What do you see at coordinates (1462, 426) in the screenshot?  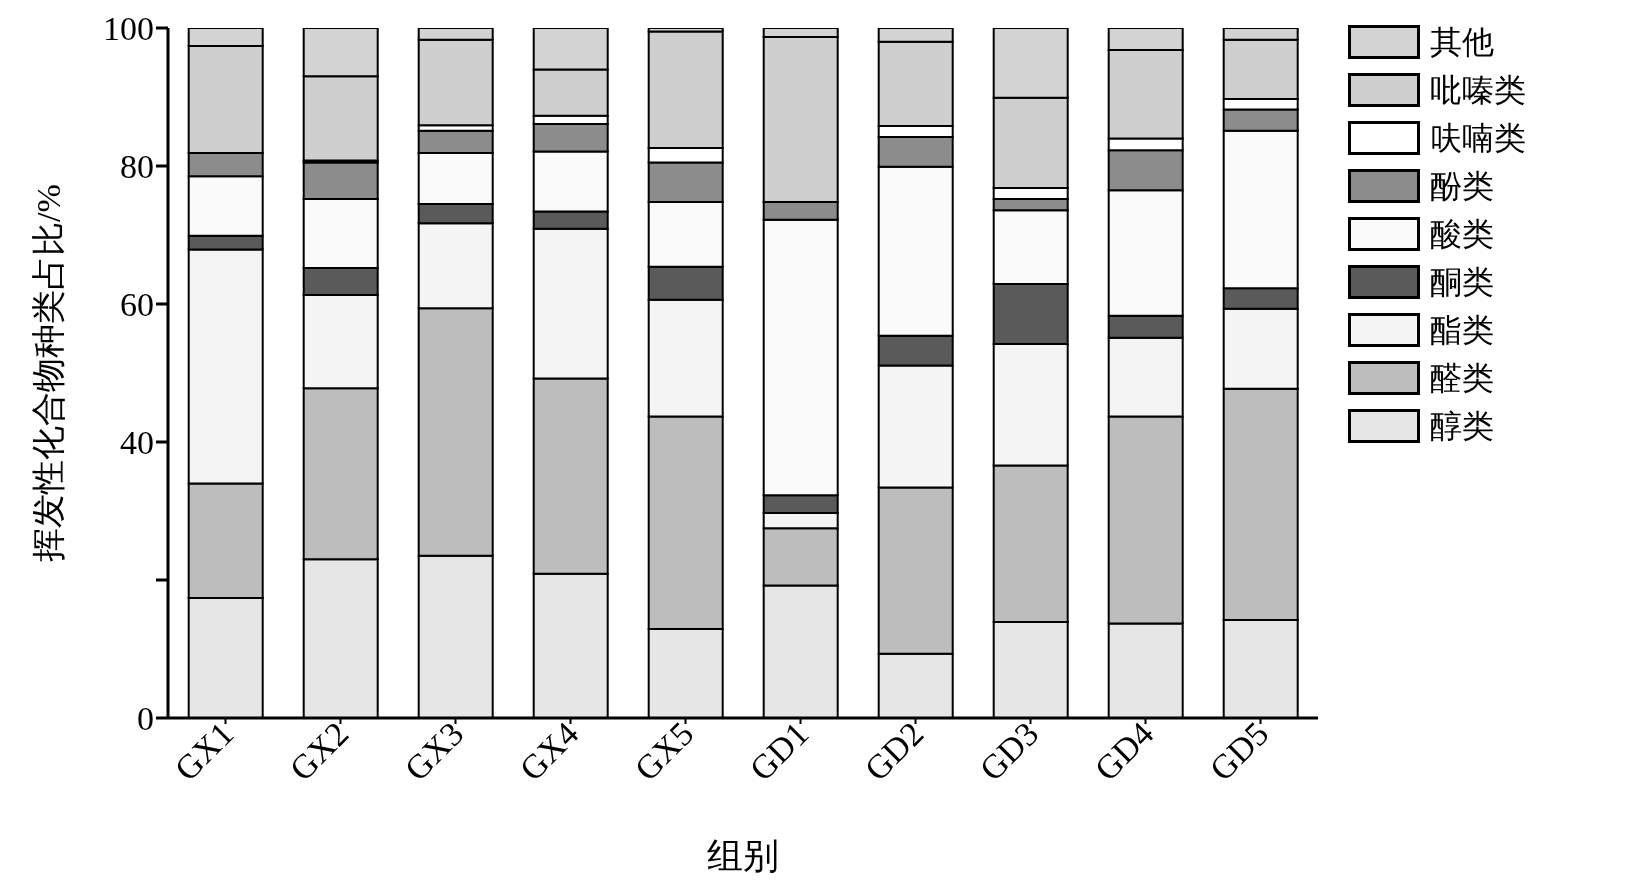 I see `legend-label: 醇类` at bounding box center [1462, 426].